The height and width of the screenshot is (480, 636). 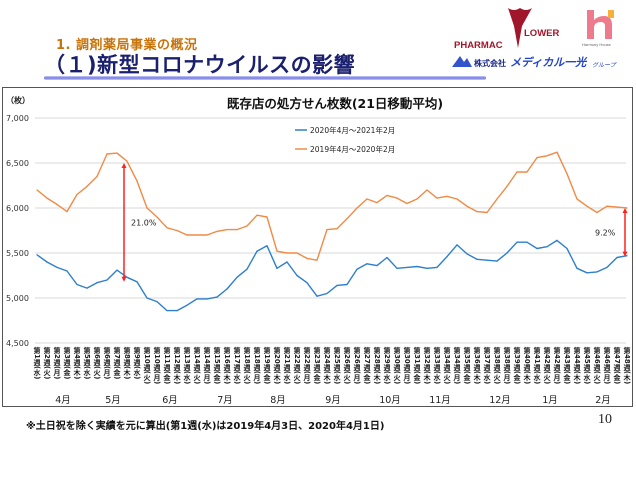 What do you see at coordinates (527, 365) in the screenshot?
I see `x-tick-label: 第40週(木)` at bounding box center [527, 365].